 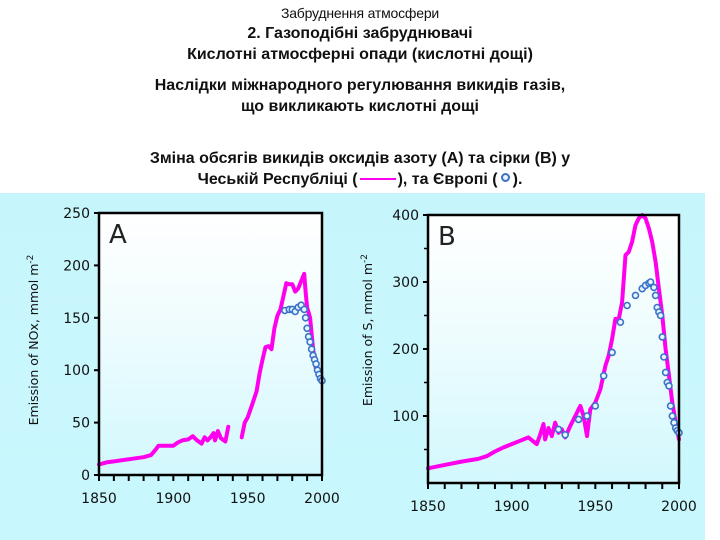 What do you see at coordinates (277, 179) in the screenshot?
I see `caption-text-czech: Чеській Республіці (` at bounding box center [277, 179].